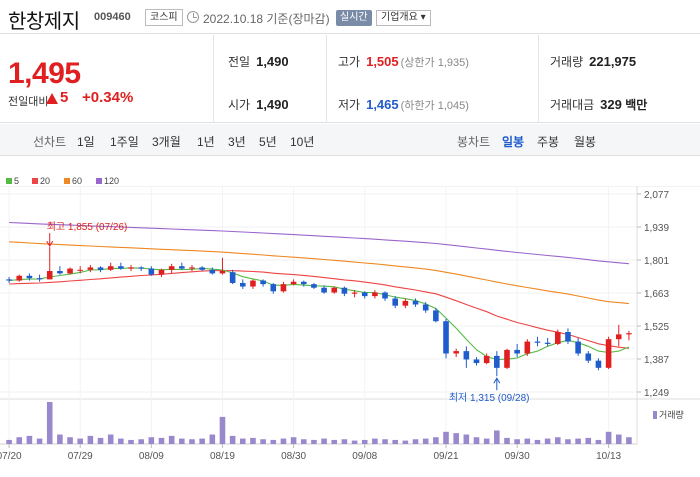 Image resolution: width=700 pixels, height=477 pixels. What do you see at coordinates (434, 63) in the screenshot?
I see `upper-limit: (상한가 1,935)` at bounding box center [434, 63].